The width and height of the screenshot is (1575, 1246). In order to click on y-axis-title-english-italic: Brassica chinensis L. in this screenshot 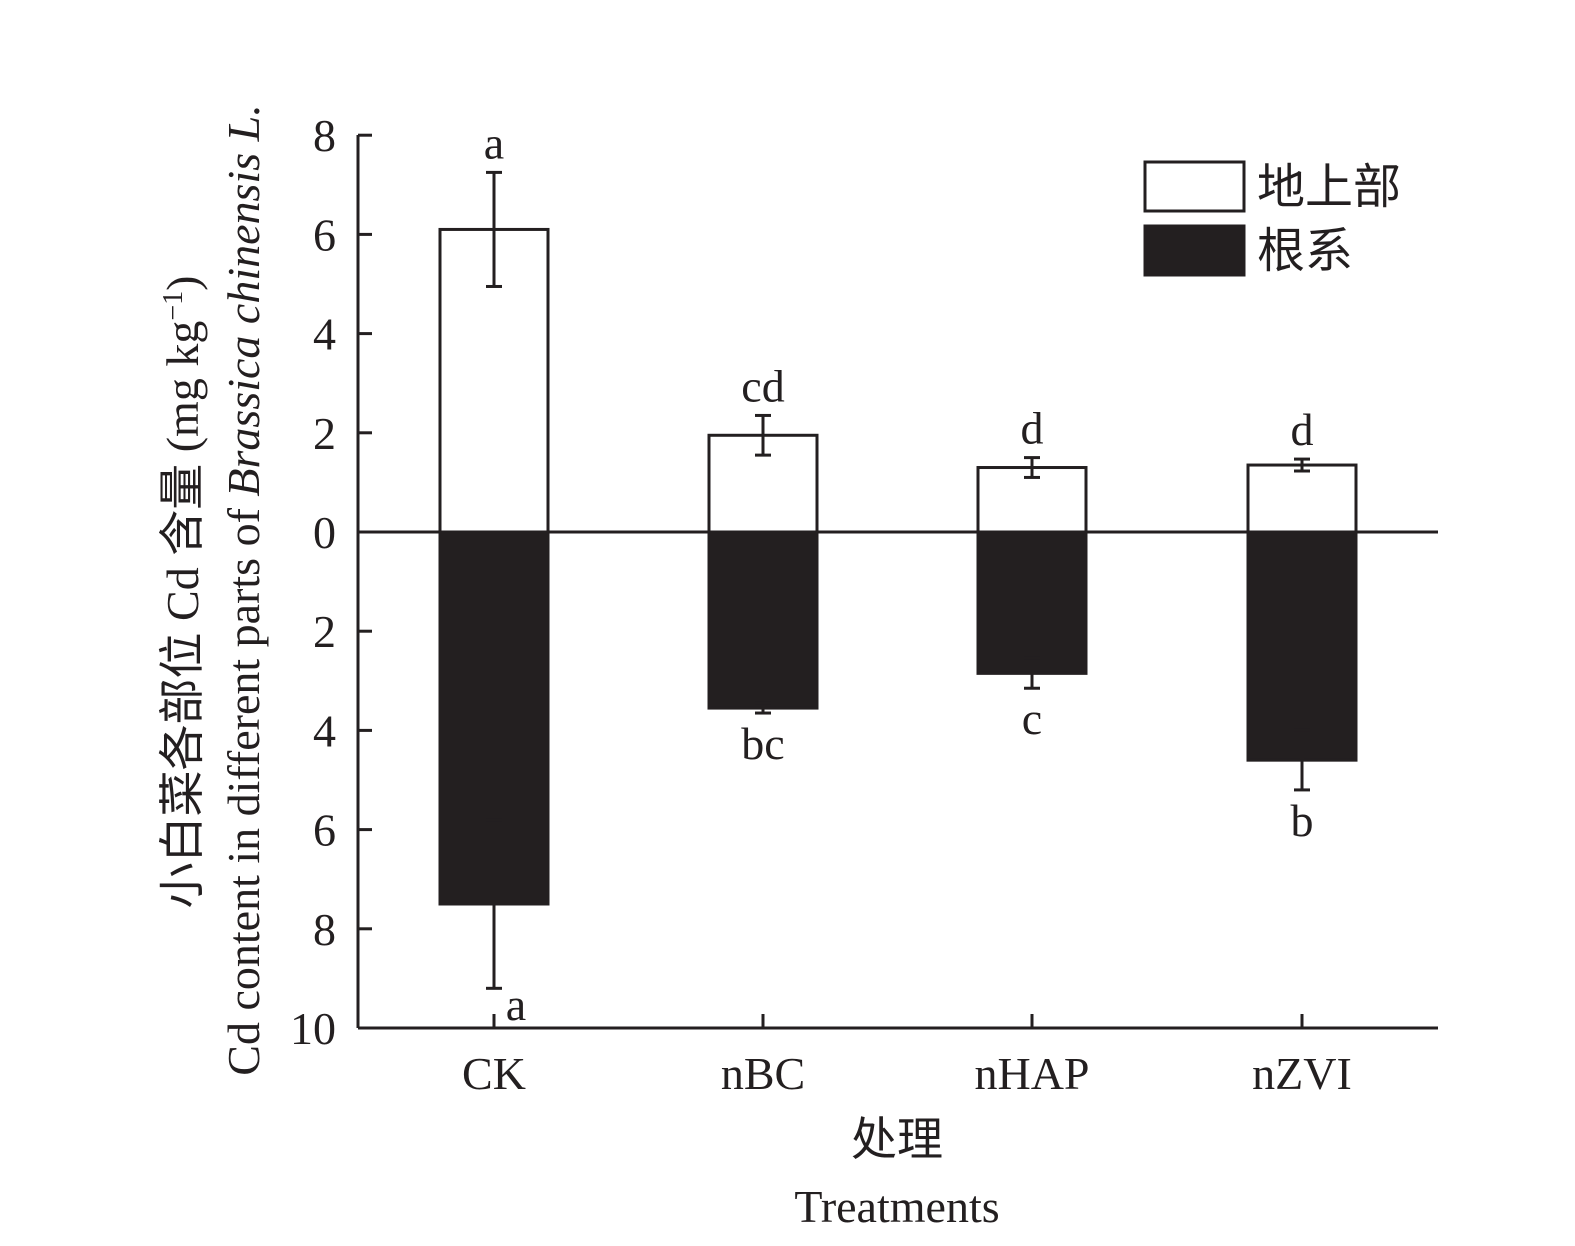, I will do `click(243, 300)`.